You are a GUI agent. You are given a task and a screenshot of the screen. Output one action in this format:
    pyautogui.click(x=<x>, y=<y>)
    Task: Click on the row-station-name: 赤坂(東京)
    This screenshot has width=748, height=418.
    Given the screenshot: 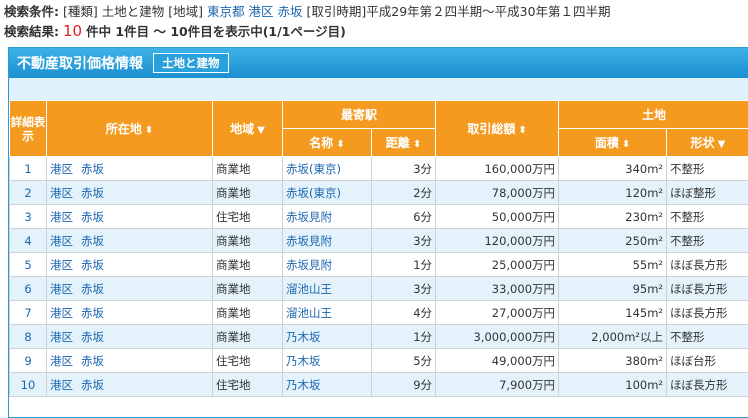 What is the action you would take?
    pyautogui.click(x=327, y=192)
    